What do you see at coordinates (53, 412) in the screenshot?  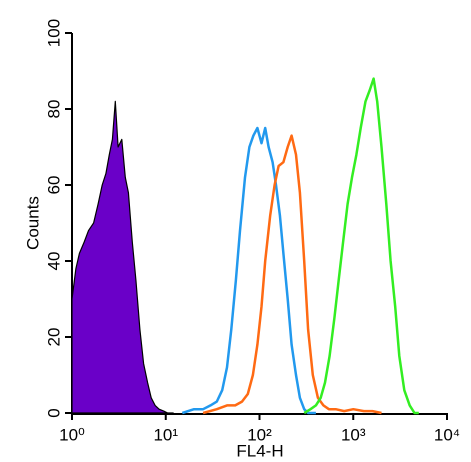 I see `y-tick-label: 0` at bounding box center [53, 412].